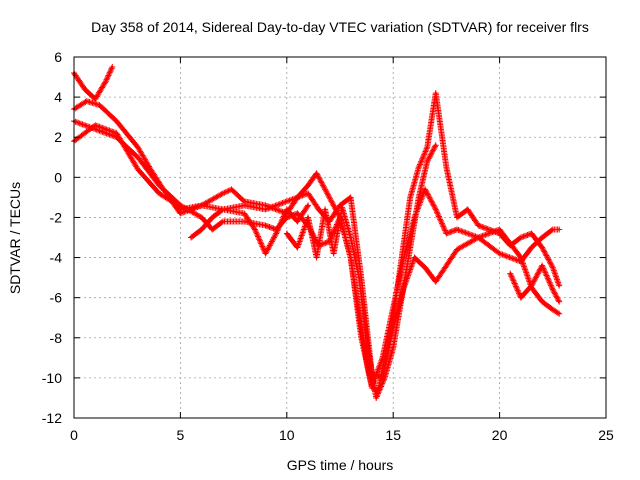 The image size is (640, 480). I want to click on y-tick-label: 4, so click(58, 97).